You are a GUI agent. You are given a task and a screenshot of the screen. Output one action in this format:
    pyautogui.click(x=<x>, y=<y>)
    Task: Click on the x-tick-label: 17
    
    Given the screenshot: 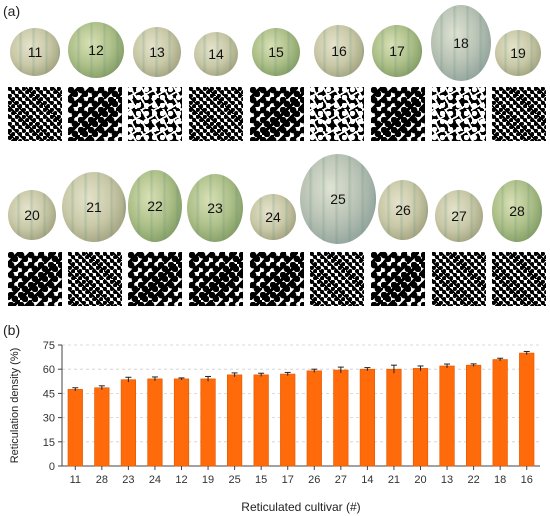 What is the action you would take?
    pyautogui.click(x=288, y=480)
    